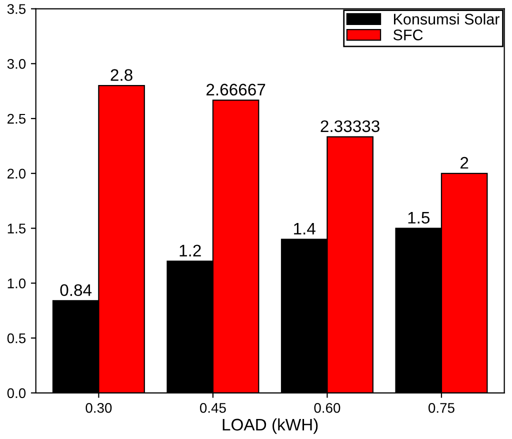 This screenshot has width=512, height=439. What do you see at coordinates (190, 250) in the screenshot?
I see `data-label: 1.2` at bounding box center [190, 250].